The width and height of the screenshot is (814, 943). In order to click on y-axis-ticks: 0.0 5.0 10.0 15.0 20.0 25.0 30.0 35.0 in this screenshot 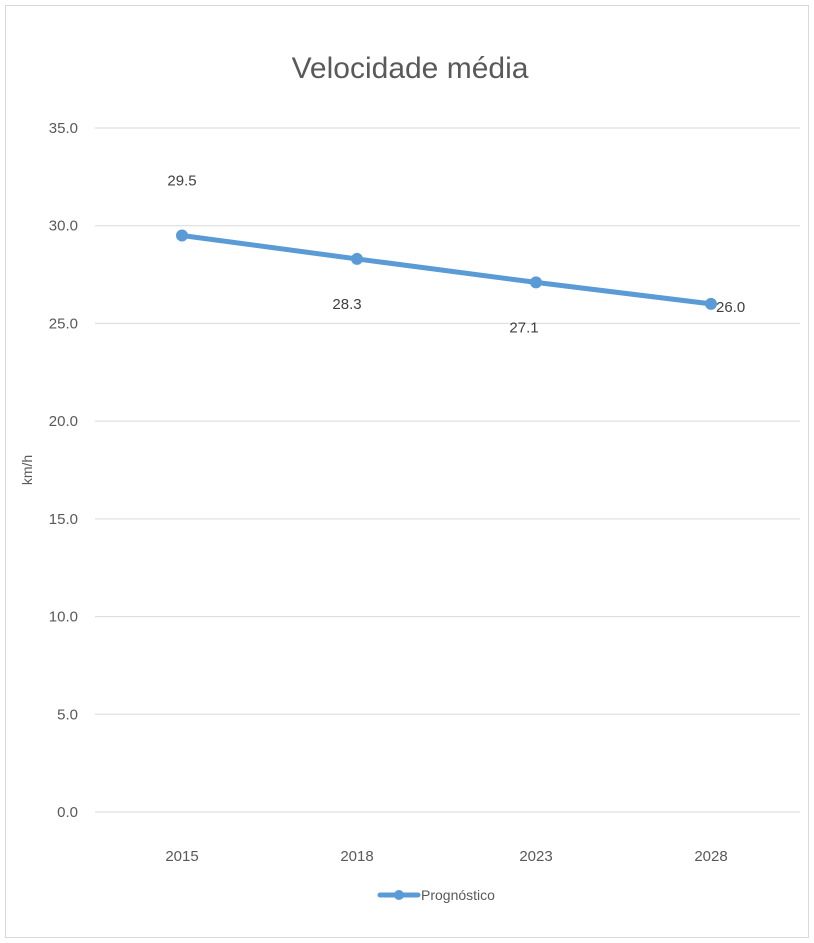, I will do `click(63, 470)`.